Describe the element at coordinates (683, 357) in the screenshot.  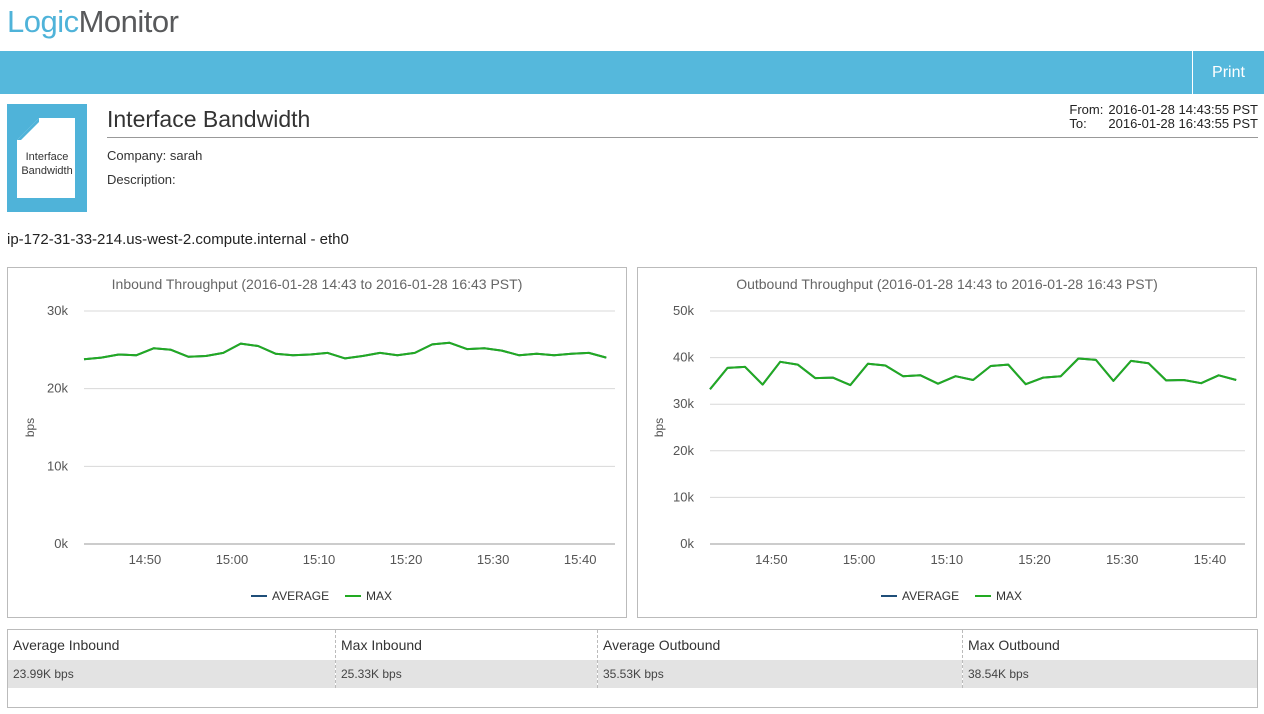
I see `y-tick-label: 40k` at that location.